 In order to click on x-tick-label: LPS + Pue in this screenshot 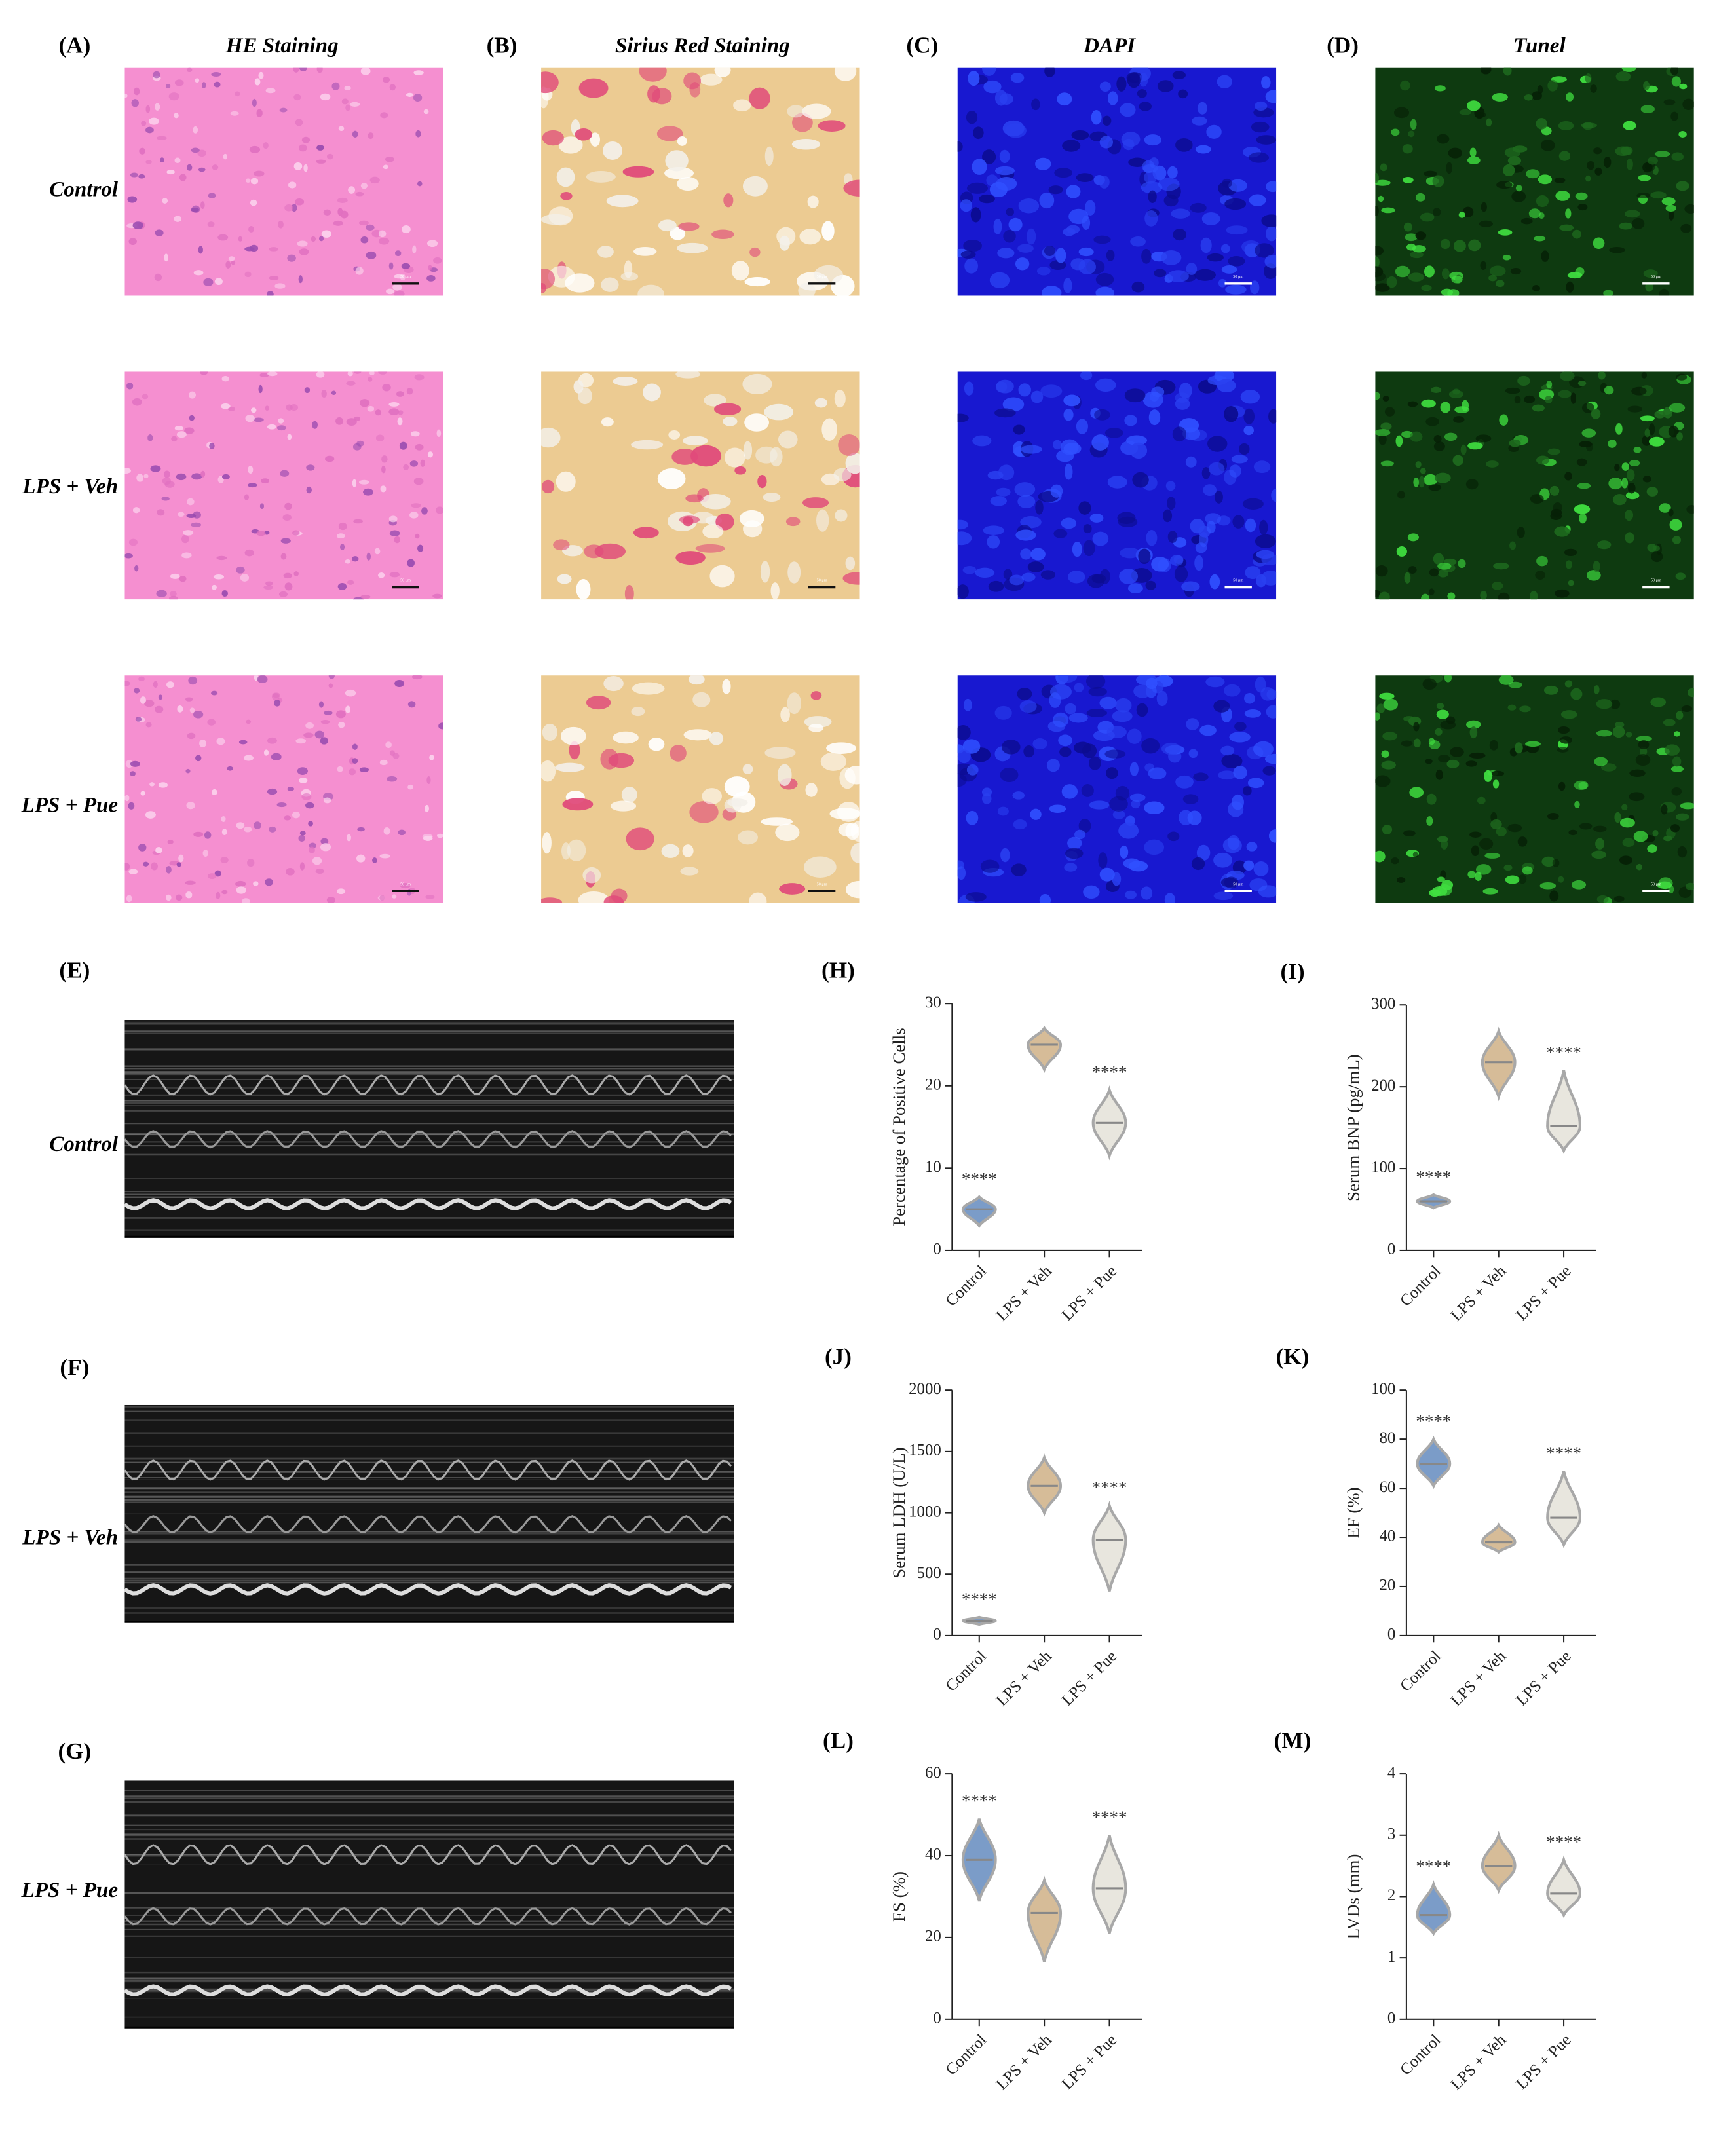, I will do `click(1543, 1293)`.